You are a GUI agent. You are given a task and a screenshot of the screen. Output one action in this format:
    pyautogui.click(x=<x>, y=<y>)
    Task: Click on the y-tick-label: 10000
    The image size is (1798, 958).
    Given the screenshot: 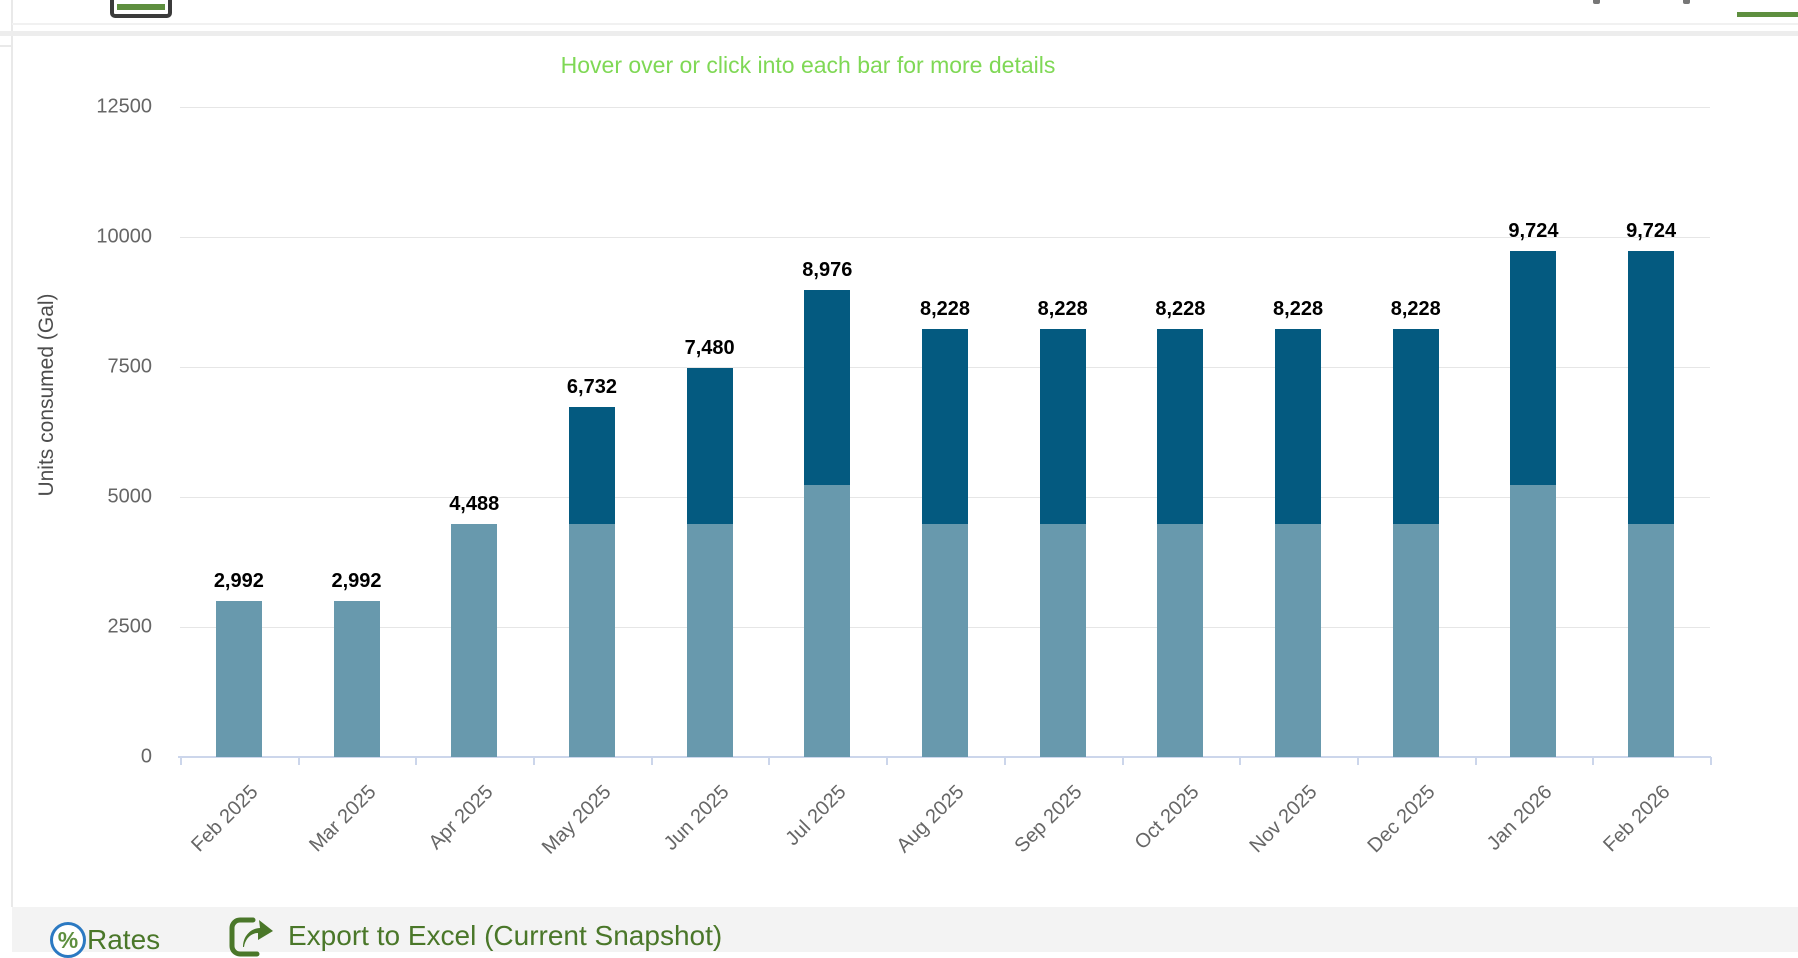 What is the action you would take?
    pyautogui.click(x=124, y=236)
    